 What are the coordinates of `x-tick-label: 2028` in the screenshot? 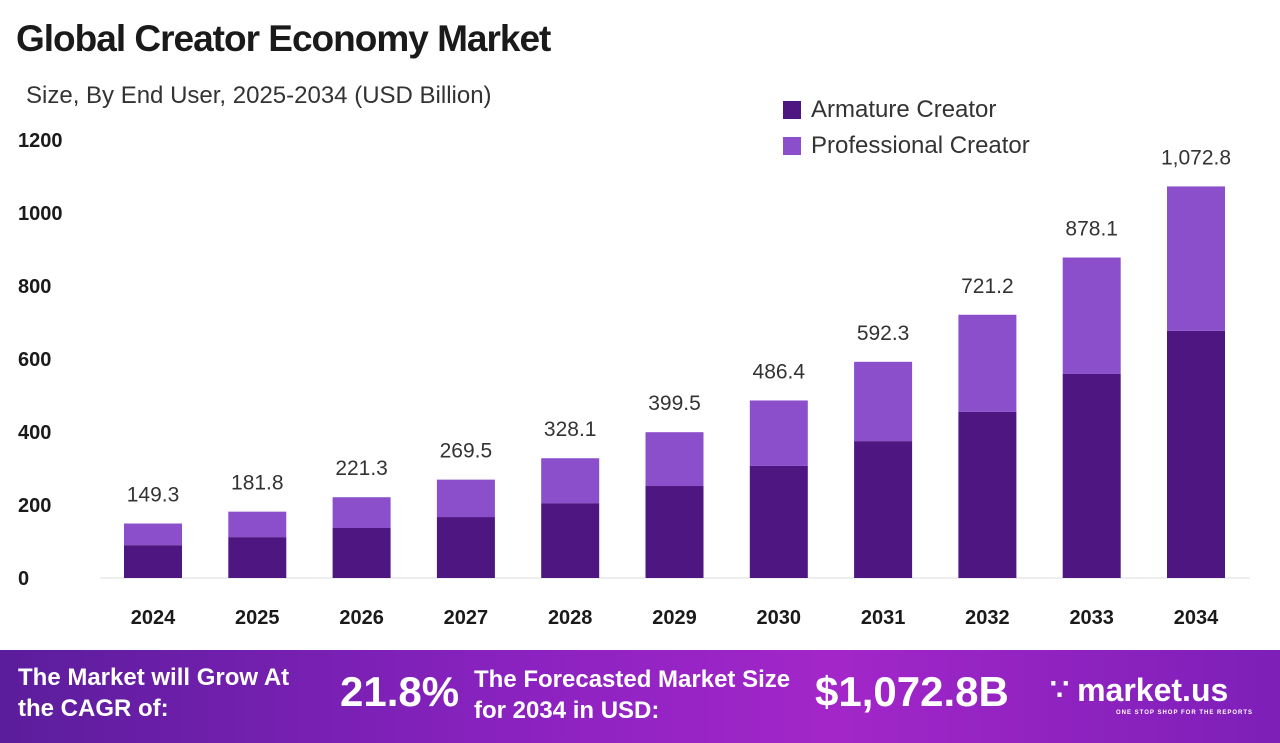 It's located at (570, 618).